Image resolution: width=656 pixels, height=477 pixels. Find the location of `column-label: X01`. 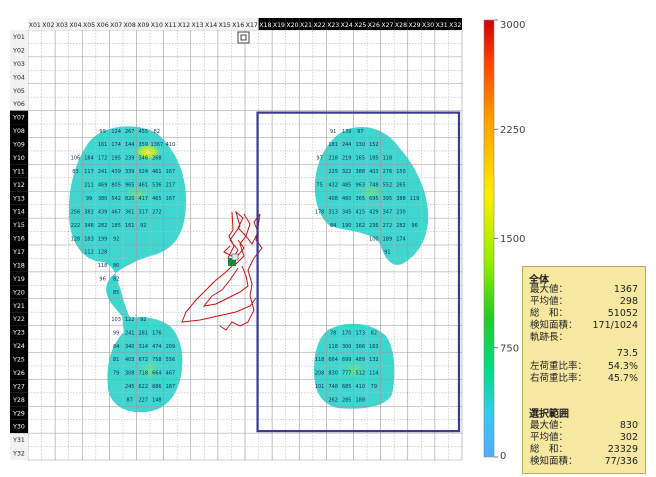

column-label: X01 is located at coordinates (35, 25).